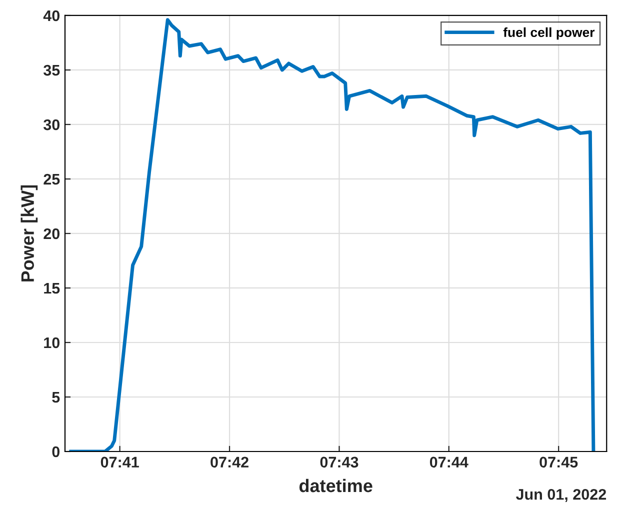 The width and height of the screenshot is (619, 516). What do you see at coordinates (52, 342) in the screenshot?
I see `y-tick-label: 10` at bounding box center [52, 342].